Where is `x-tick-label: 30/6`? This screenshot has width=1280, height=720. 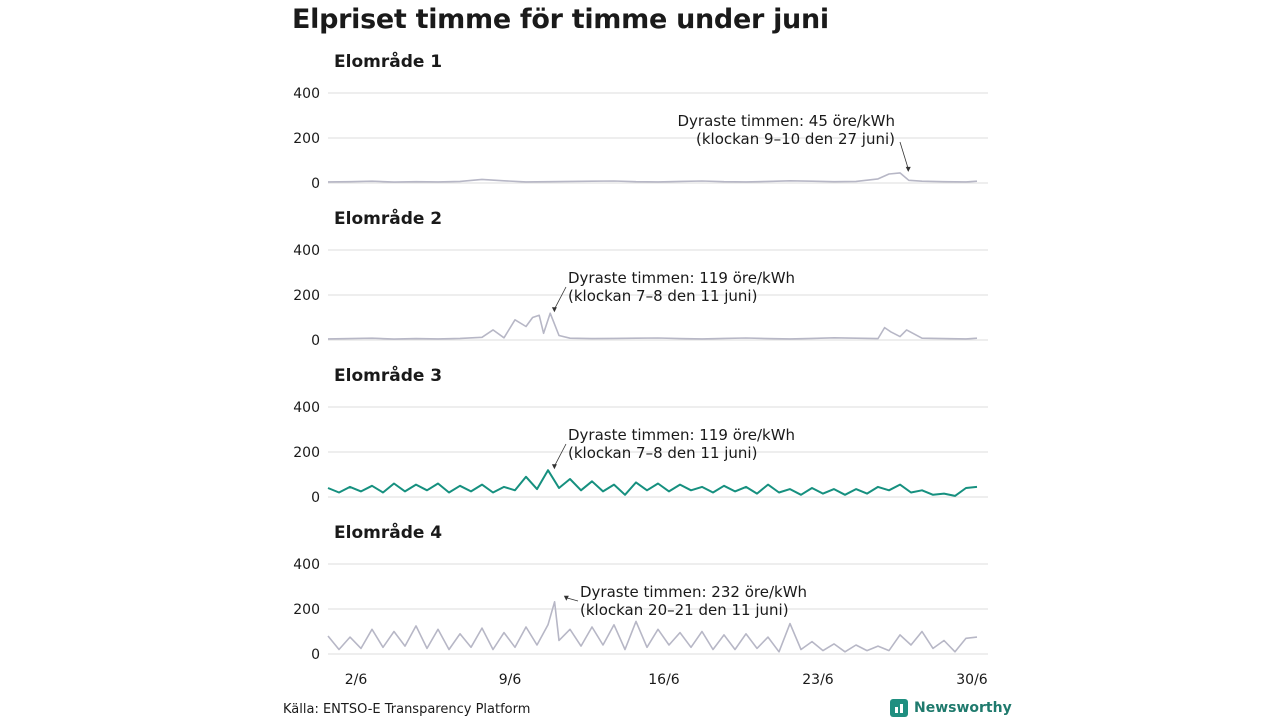 x-tick-label: 30/6 is located at coordinates (972, 680).